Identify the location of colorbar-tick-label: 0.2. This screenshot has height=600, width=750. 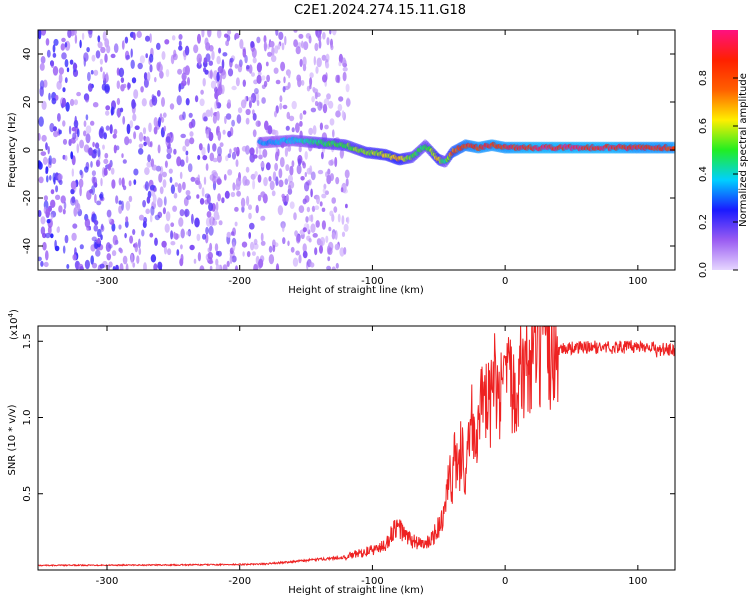
(703, 222).